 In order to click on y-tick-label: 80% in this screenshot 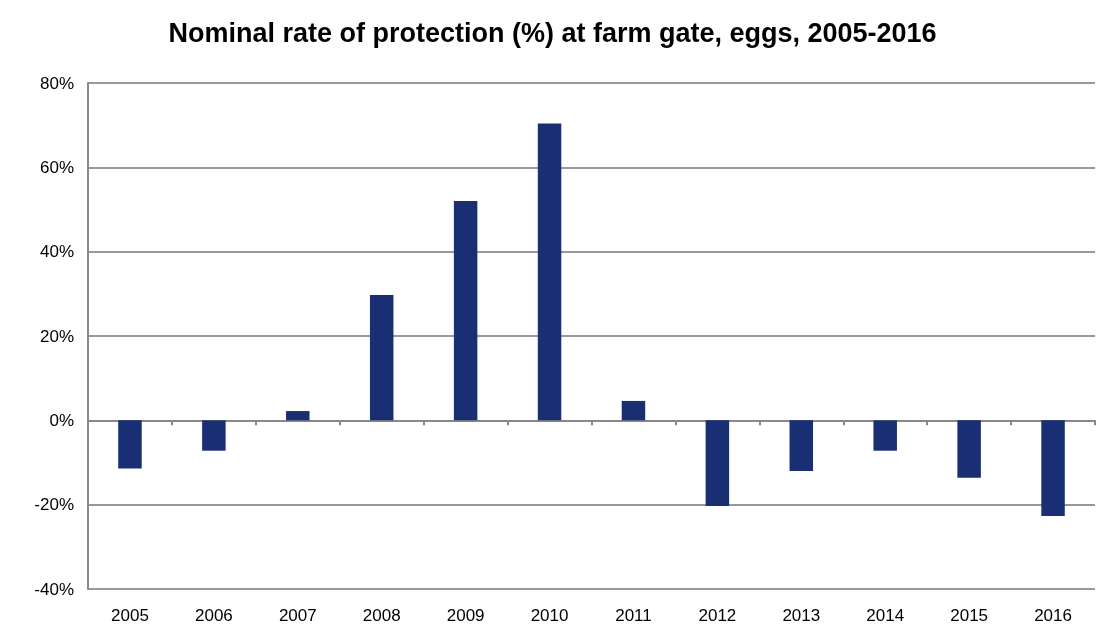, I will do `click(56, 83)`.